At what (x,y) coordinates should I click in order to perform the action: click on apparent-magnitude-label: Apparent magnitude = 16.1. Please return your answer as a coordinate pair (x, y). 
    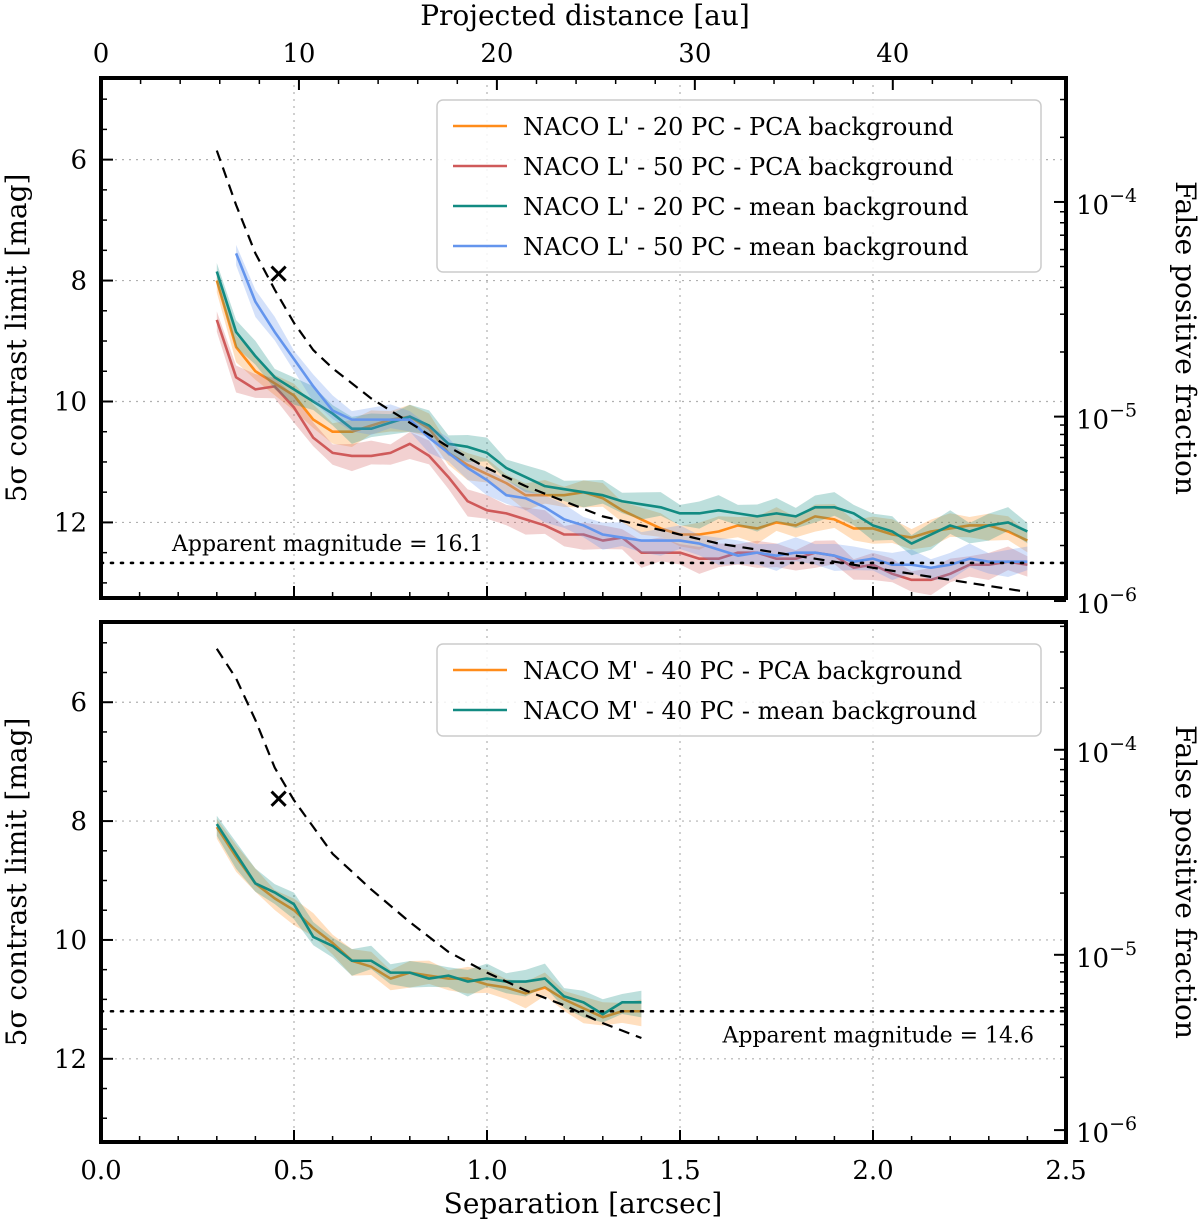
    Looking at the image, I should click on (327, 544).